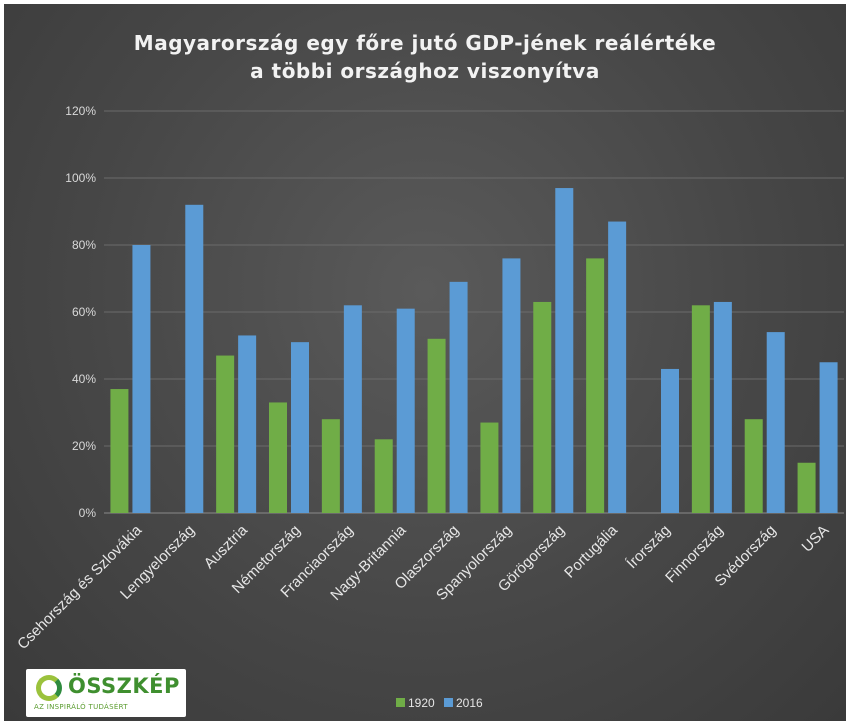 The width and height of the screenshot is (850, 725). I want to click on x-category-label: USA, so click(816, 539).